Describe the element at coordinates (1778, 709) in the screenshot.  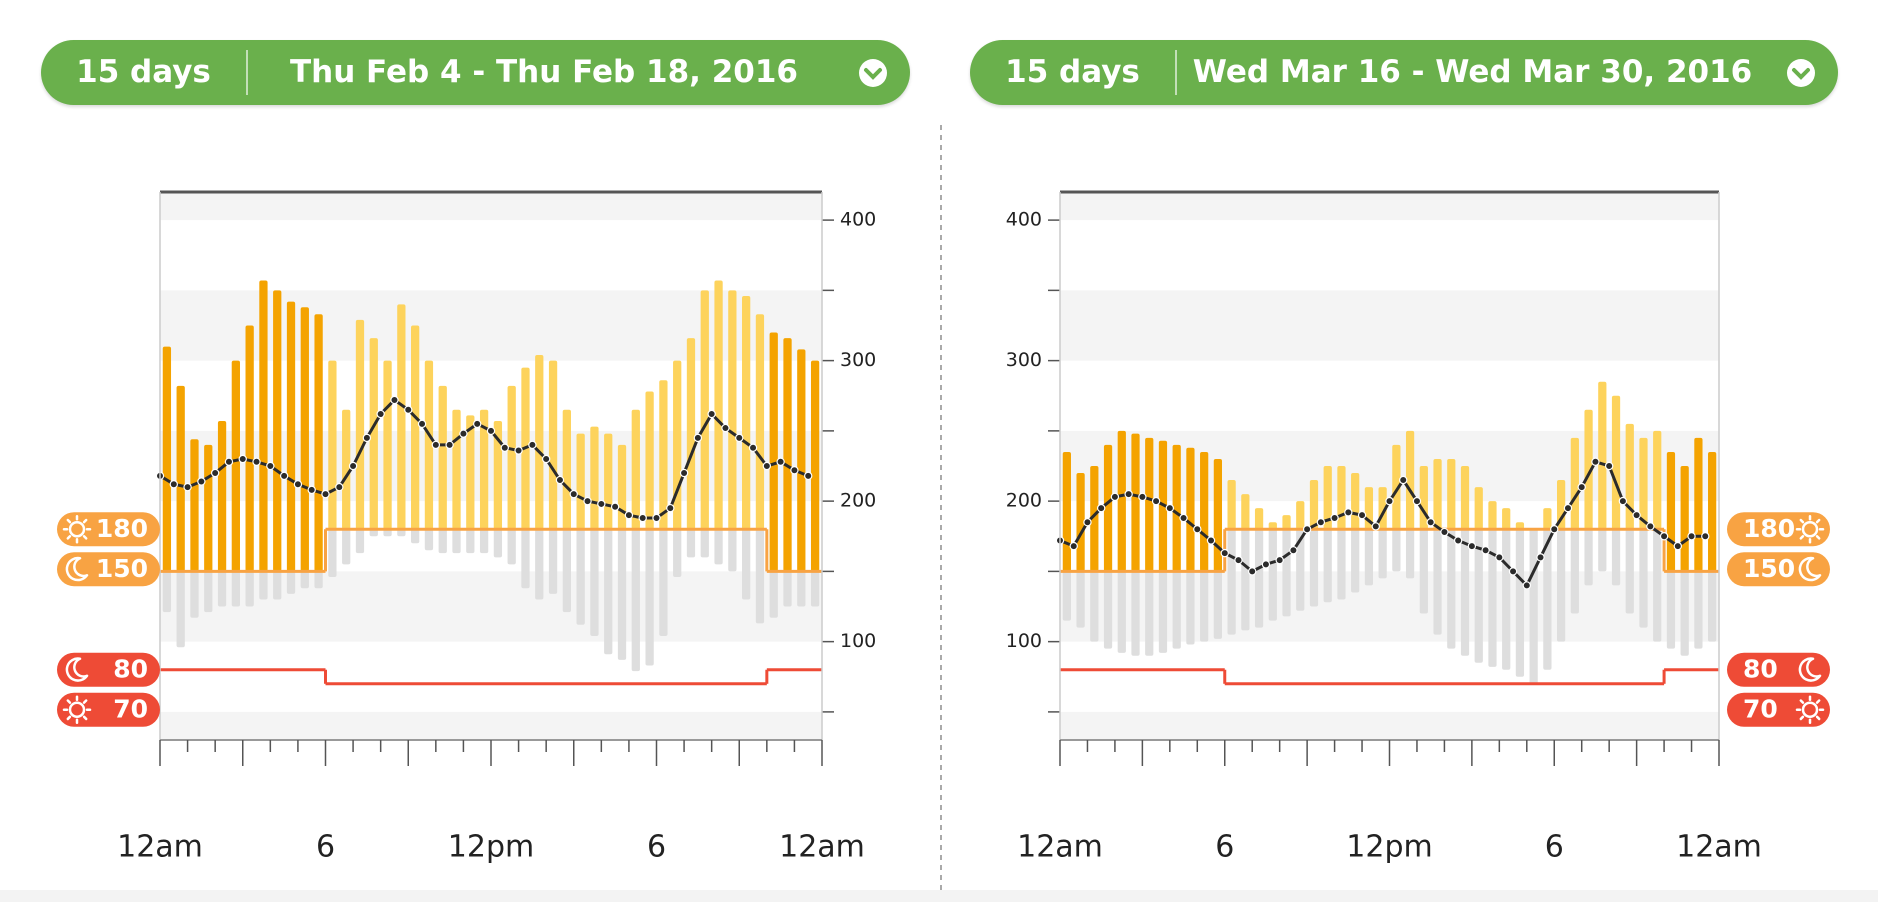
I see `target-badge: 70` at that location.